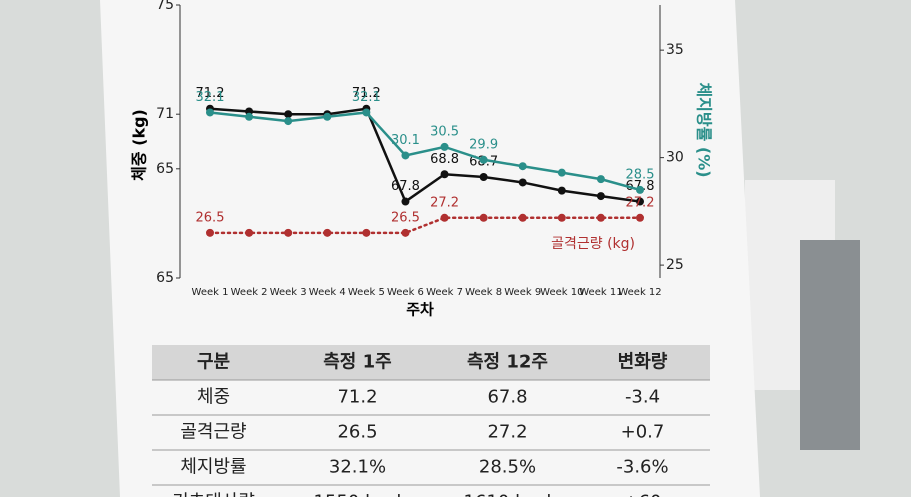 The width and height of the screenshot is (911, 497). What do you see at coordinates (213, 432) in the screenshot?
I see `table-cell: 골격근량` at bounding box center [213, 432].